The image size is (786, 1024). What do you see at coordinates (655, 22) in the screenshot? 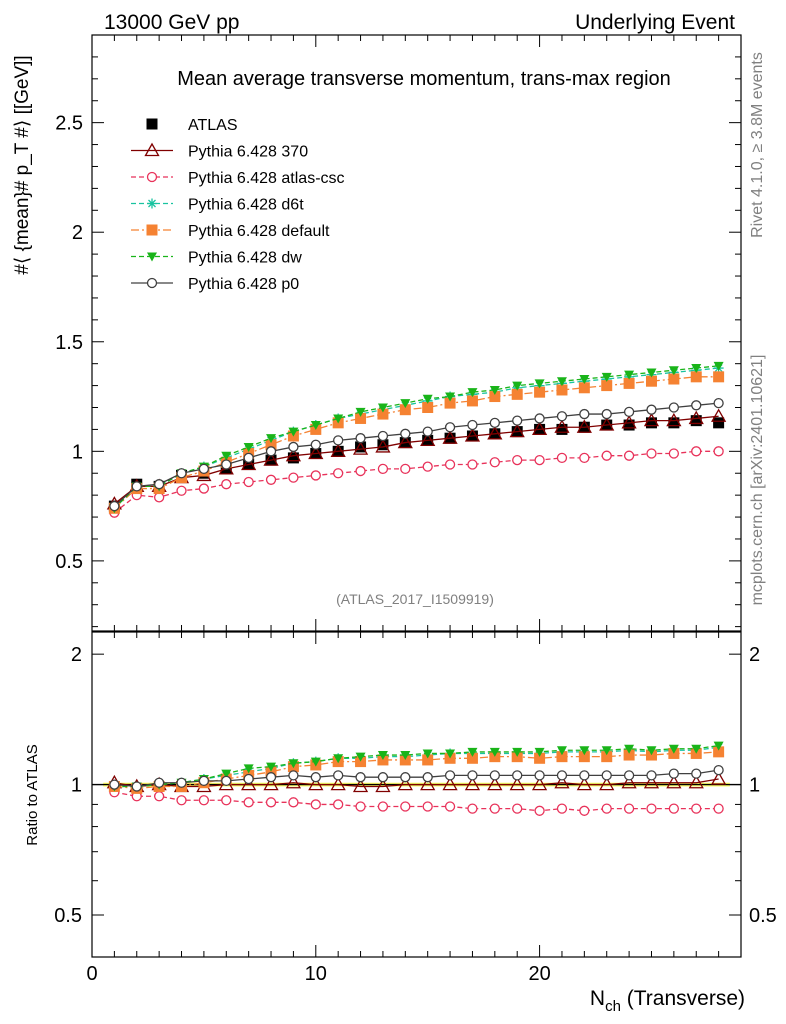
I see `header-right: Underlying Event` at bounding box center [655, 22].